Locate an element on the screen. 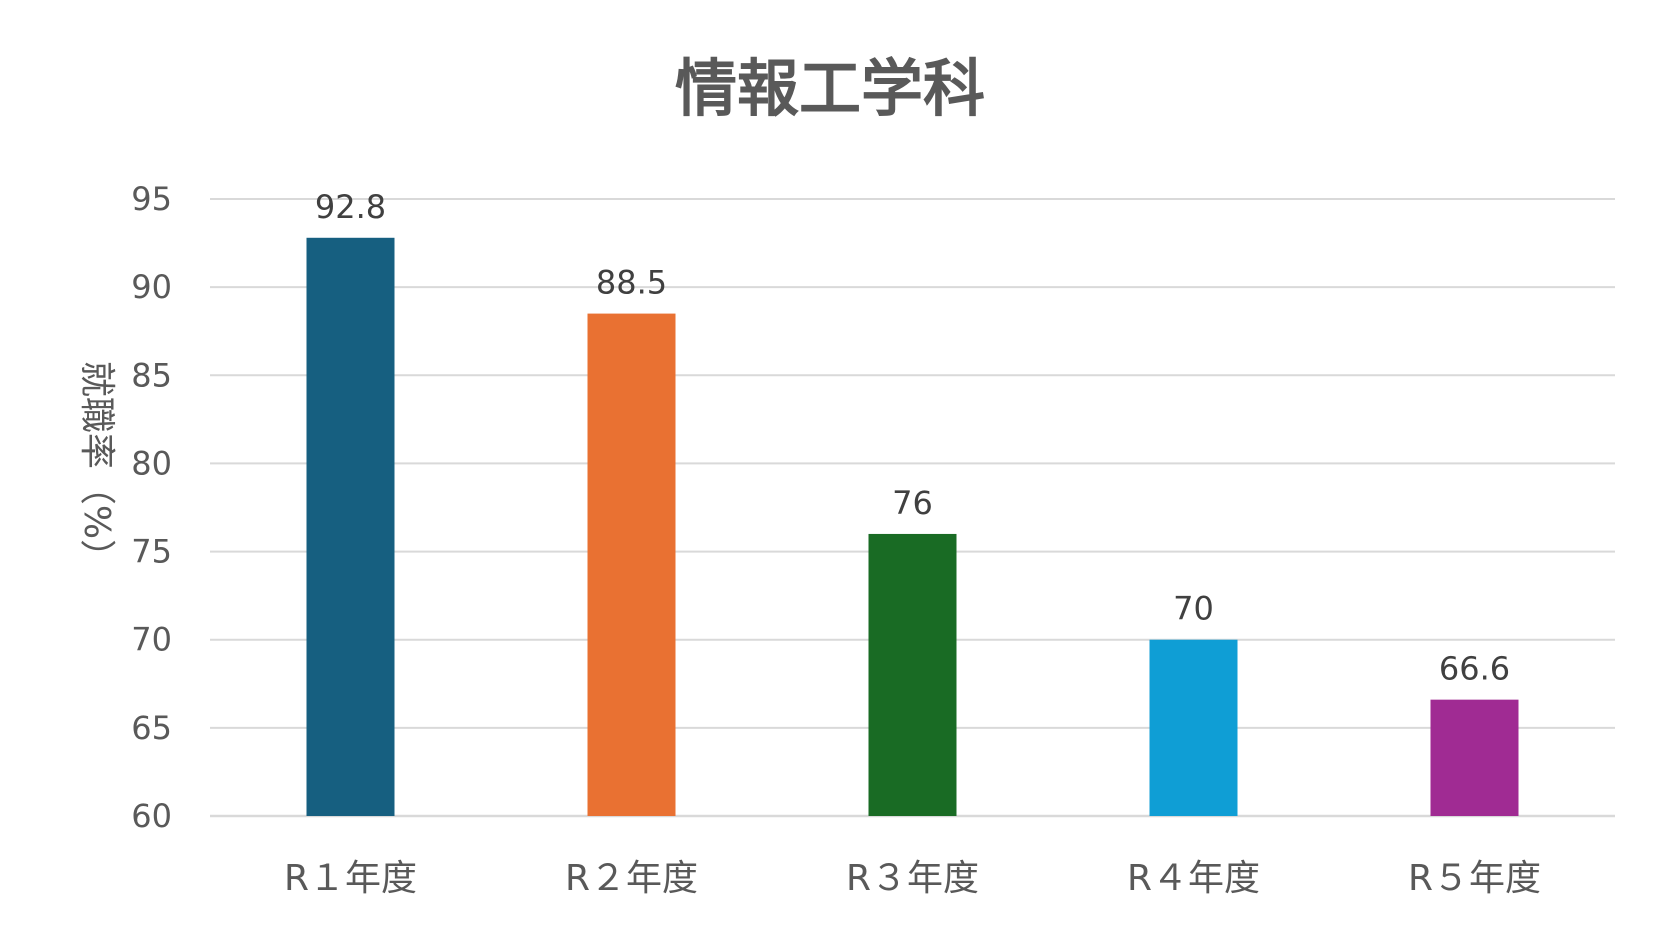 The width and height of the screenshot is (1660, 938). x-tick-label: R２年度 is located at coordinates (631, 878).